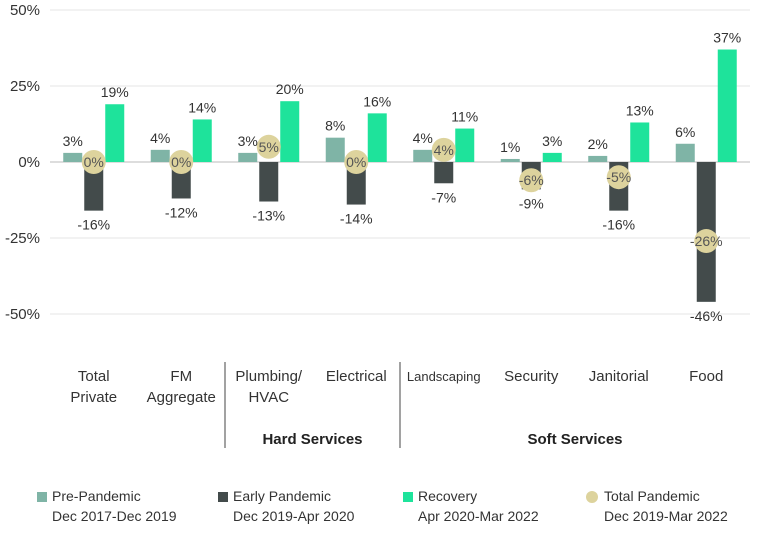 The height and width of the screenshot is (540, 771). I want to click on data-label: 11%, so click(464, 117).